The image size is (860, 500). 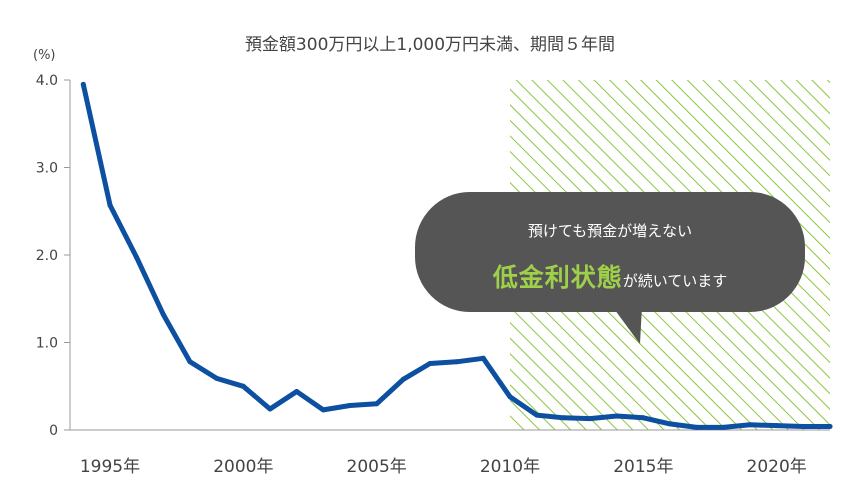 What do you see at coordinates (47, 256) in the screenshot?
I see `y-tick-label: 2.0` at bounding box center [47, 256].